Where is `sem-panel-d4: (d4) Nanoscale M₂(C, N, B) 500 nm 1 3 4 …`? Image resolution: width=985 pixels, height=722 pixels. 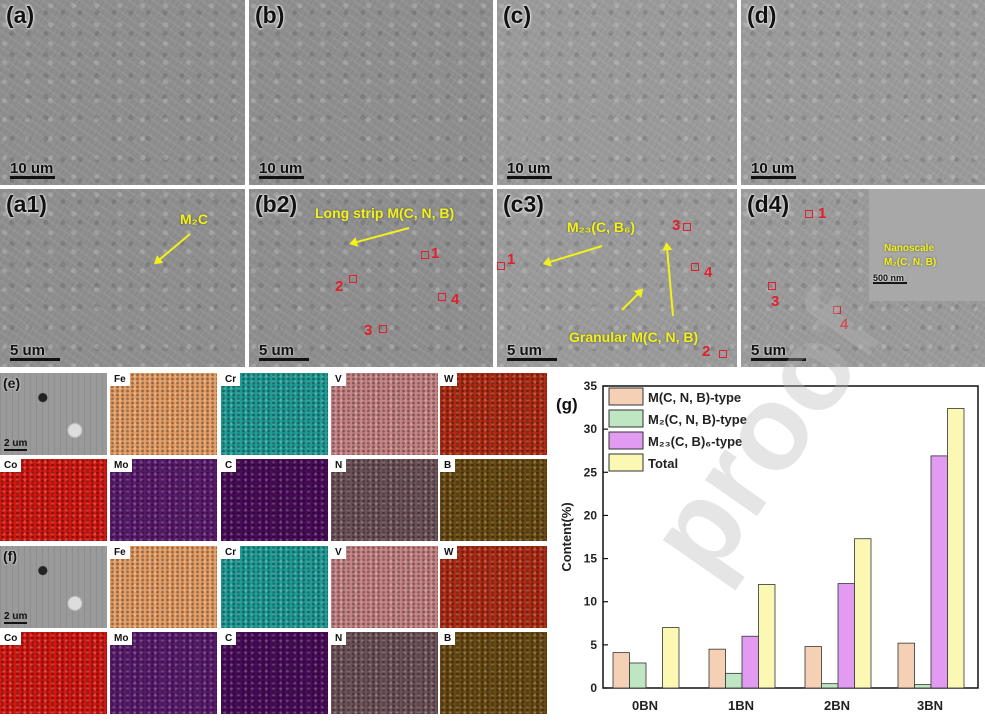 sem-panel-d4: (d4) Nanoscale M₂(C, N, B) 500 nm 1 3 4 … is located at coordinates (863, 278).